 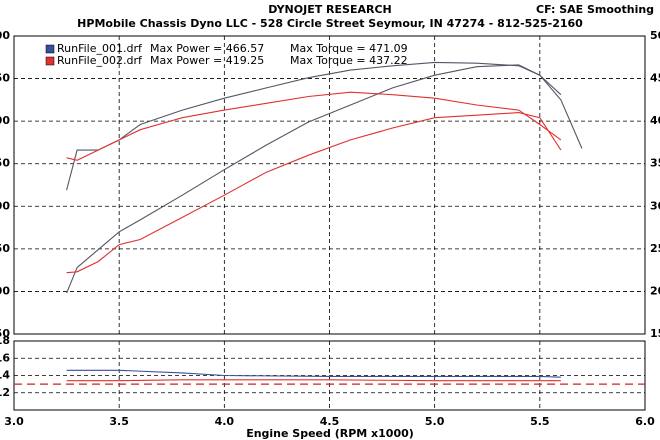 I want to click on x-tick-label: 5.5, so click(x=540, y=421).